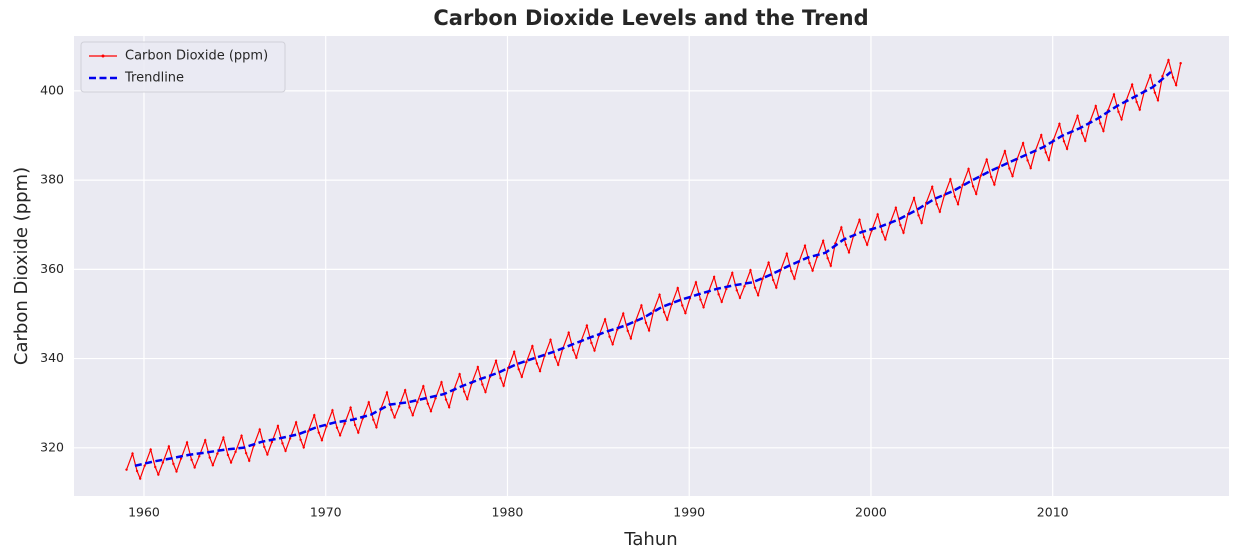 The height and width of the screenshot is (560, 1245). I want to click on x-tick-label: 2000, so click(871, 512).